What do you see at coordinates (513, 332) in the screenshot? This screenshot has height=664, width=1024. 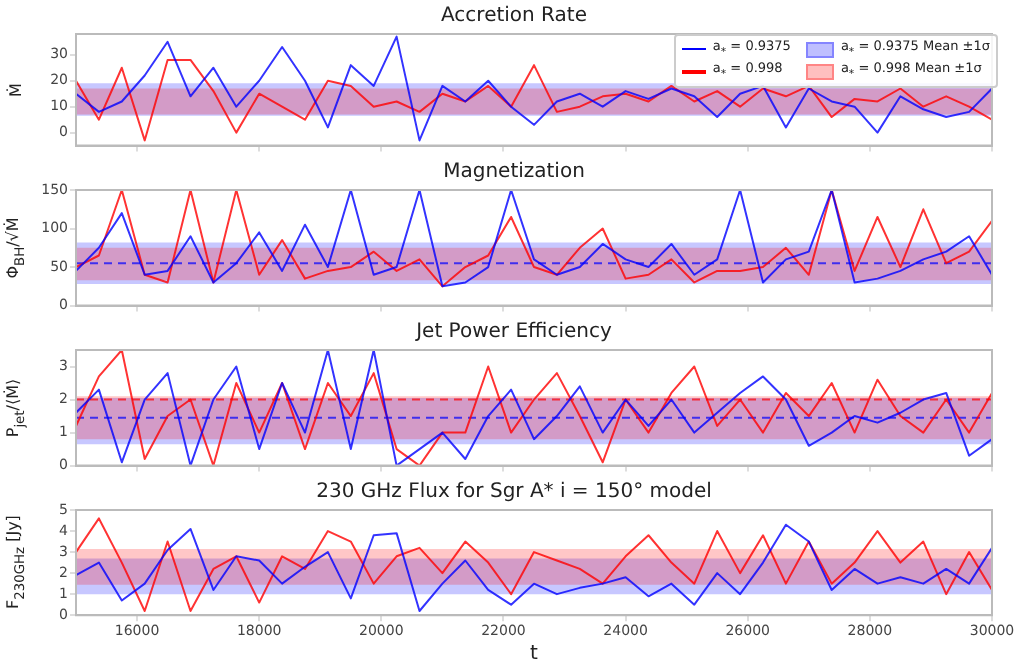 I see `chart-title: Jet Power Efficiency` at bounding box center [513, 332].